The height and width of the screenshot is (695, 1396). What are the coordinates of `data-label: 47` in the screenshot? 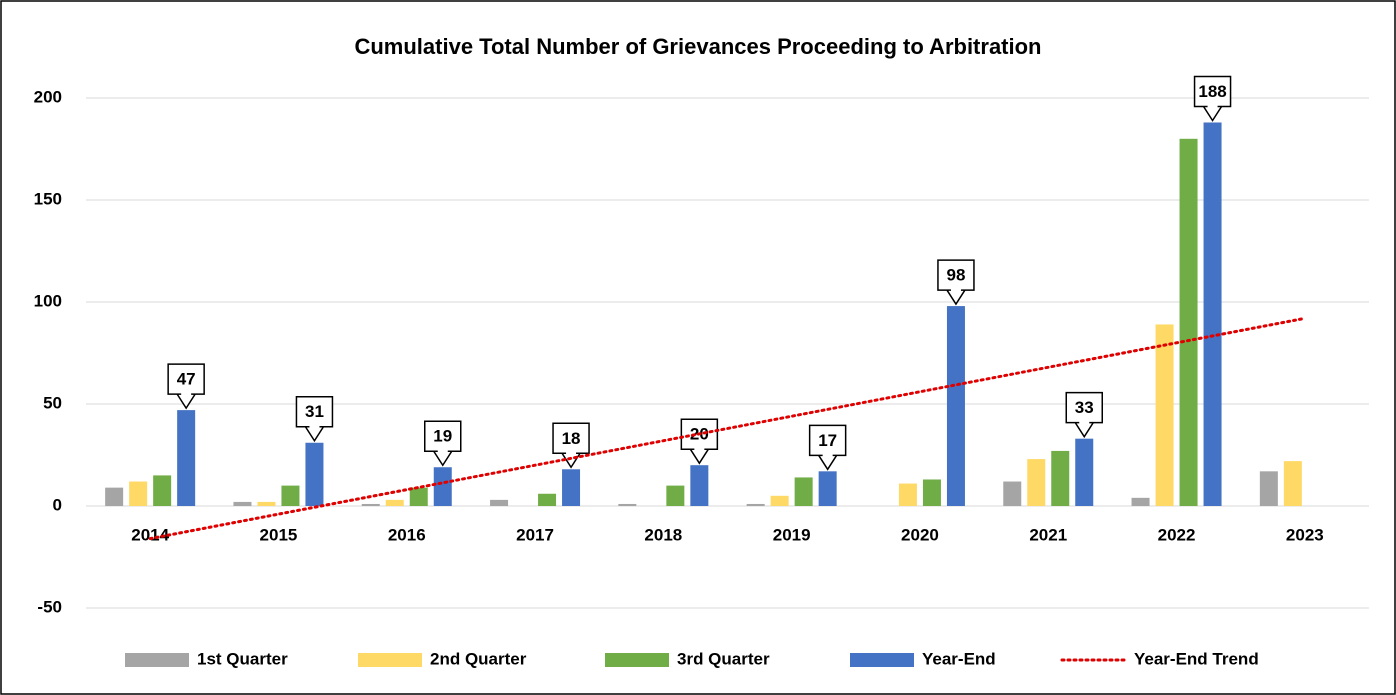 It's located at (186, 379).